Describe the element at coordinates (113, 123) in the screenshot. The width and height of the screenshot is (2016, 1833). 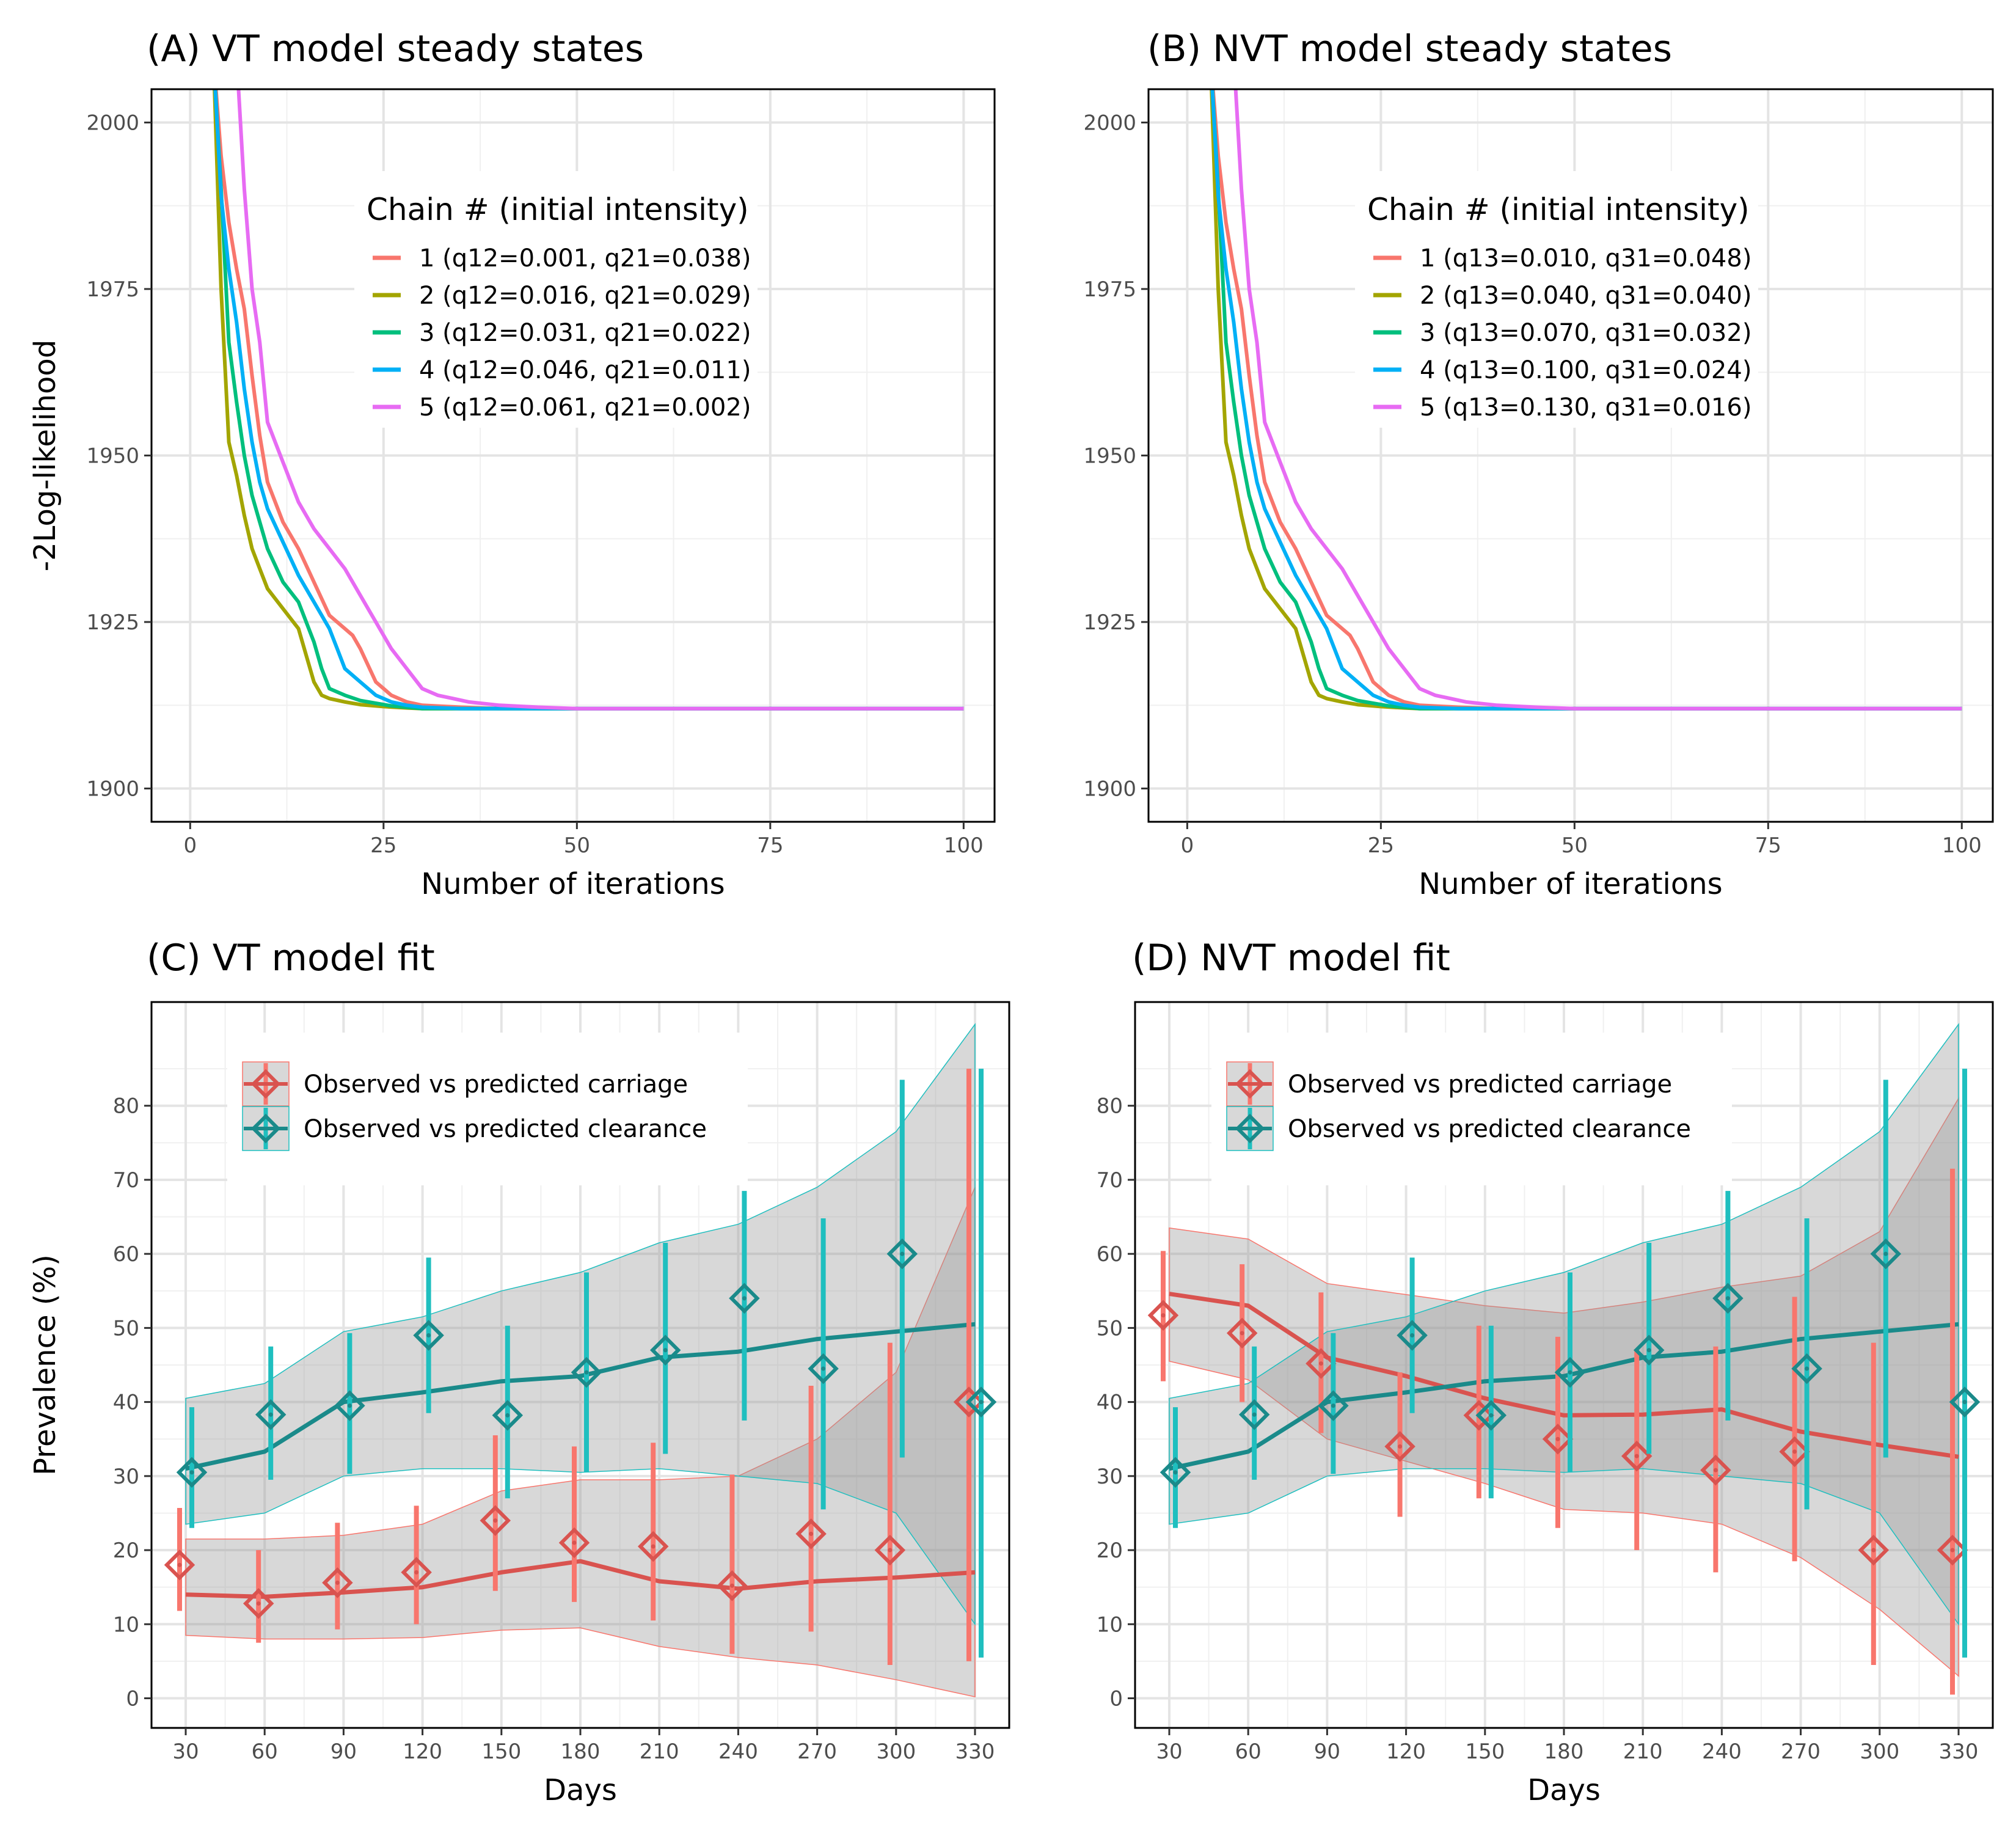
I see `y-tick-label: 2000` at that location.